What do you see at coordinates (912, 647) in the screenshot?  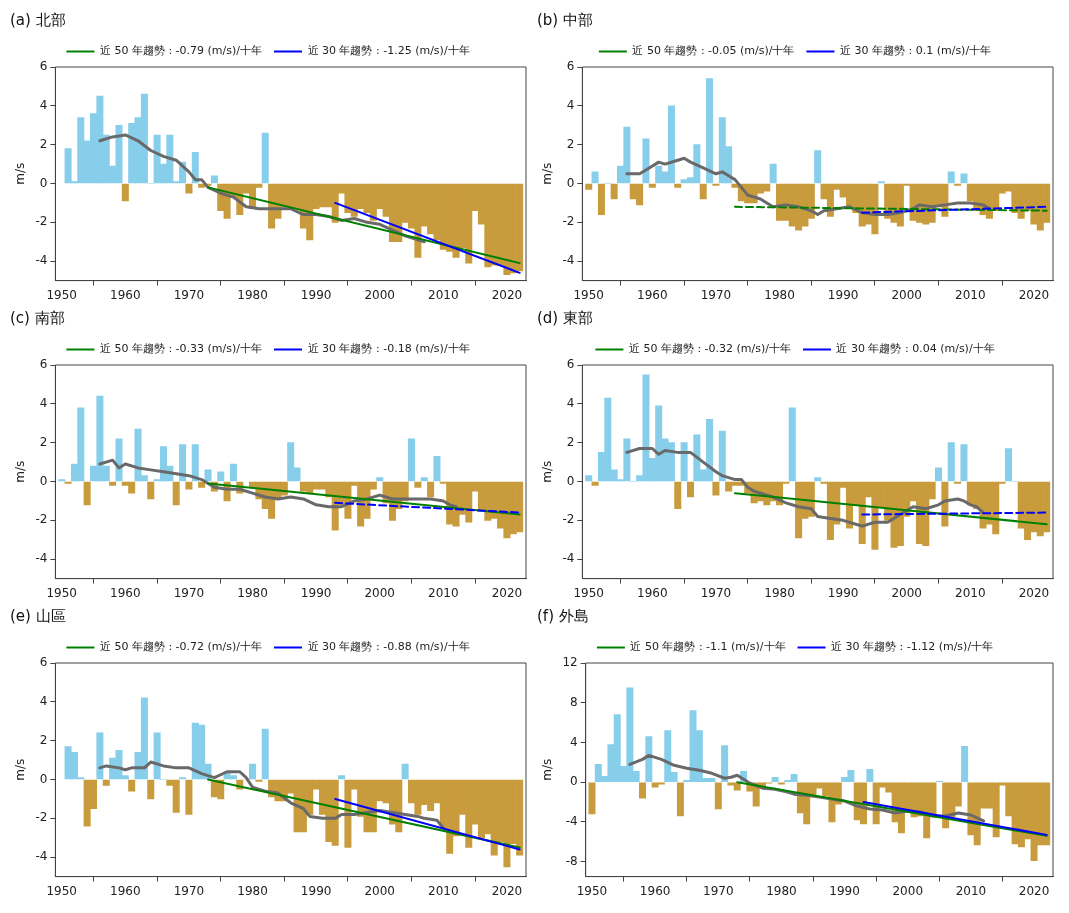 I see `legend-label: 近 30 年趨勢 : -1.12 (m/s)/十年` at bounding box center [912, 647].